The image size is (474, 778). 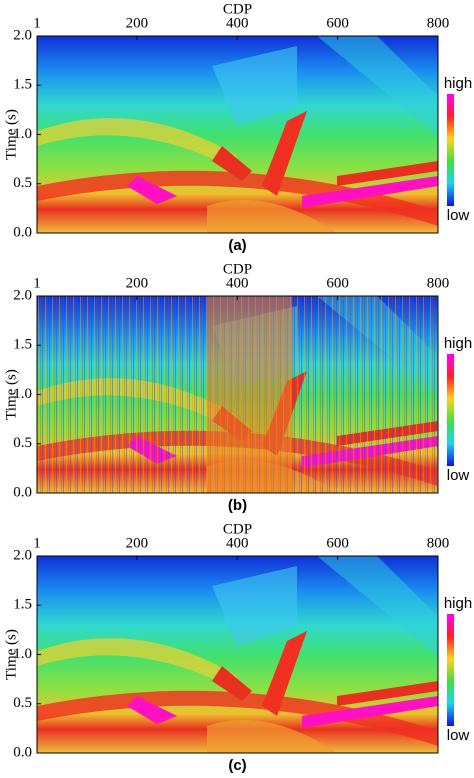 What do you see at coordinates (249, 394) in the screenshot?
I see `noise-column` at bounding box center [249, 394].